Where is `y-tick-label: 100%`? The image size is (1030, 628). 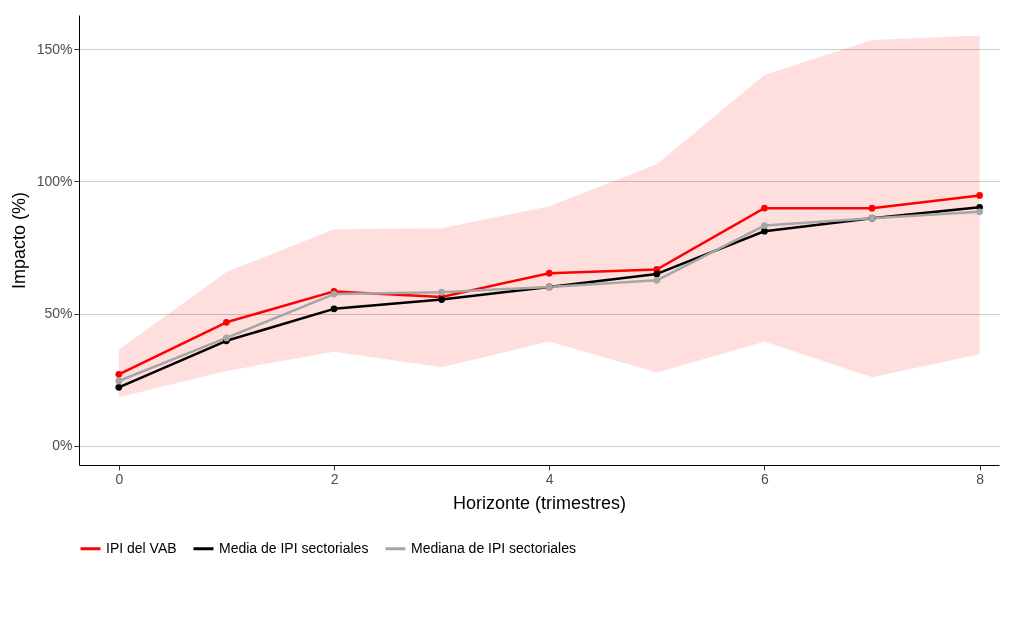 y-tick-label: 100% is located at coordinates (54, 180).